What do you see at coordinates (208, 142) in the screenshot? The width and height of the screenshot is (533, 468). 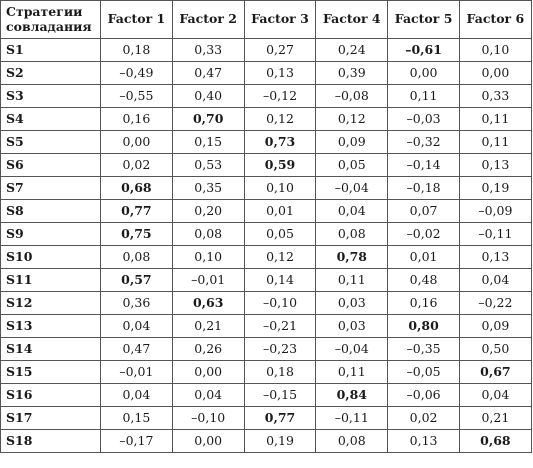 I see `loading-cell: 0,15` at bounding box center [208, 142].